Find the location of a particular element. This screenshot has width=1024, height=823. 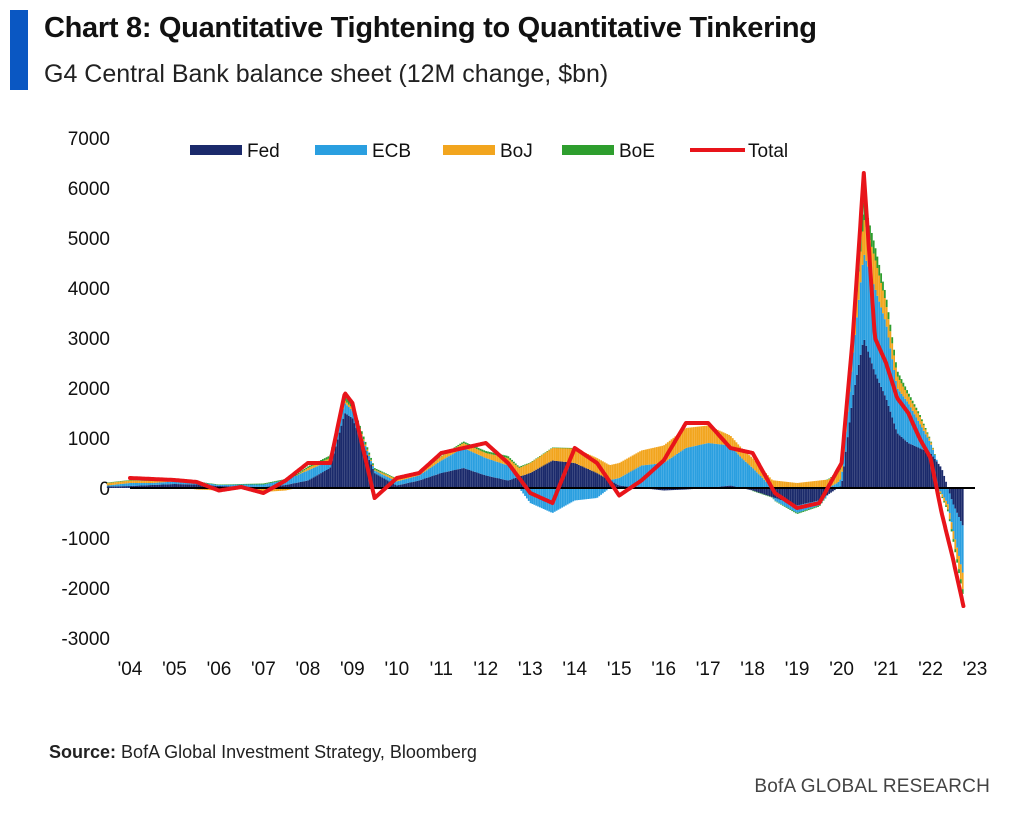

y-tick-label: -2000 is located at coordinates (85, 589).